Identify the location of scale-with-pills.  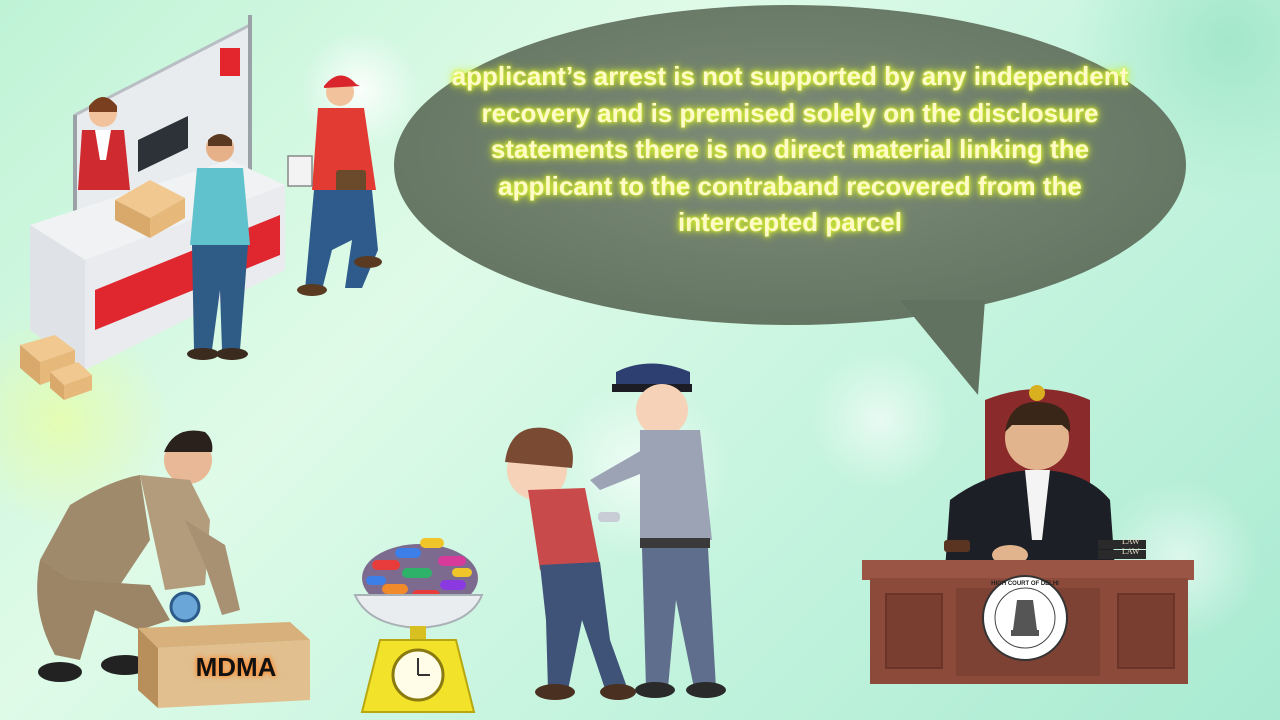
(418, 625).